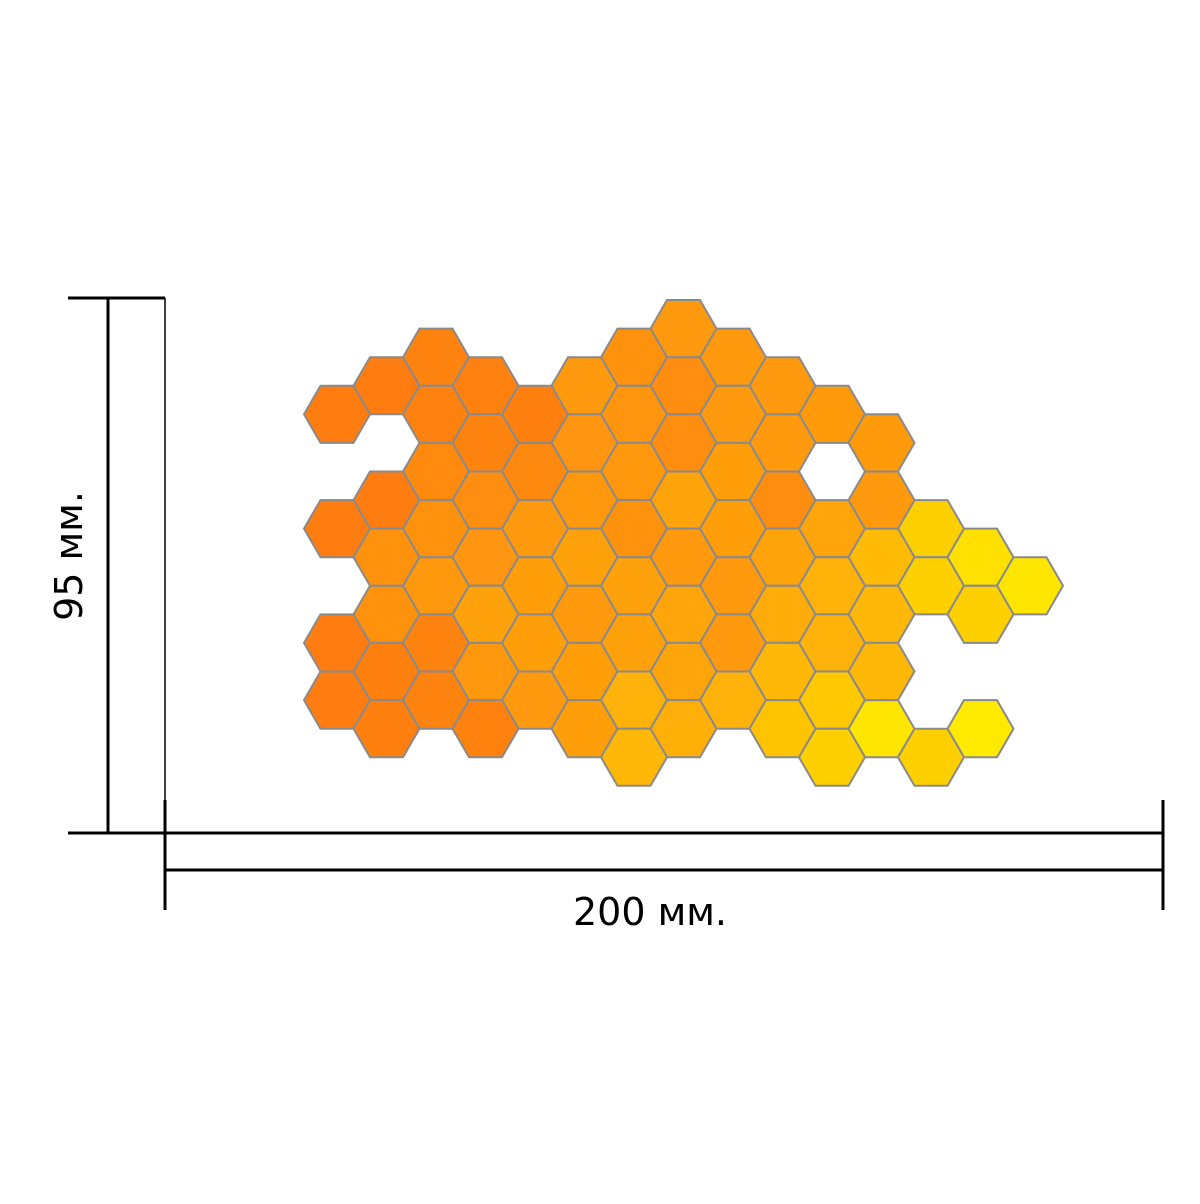 This screenshot has height=1204, width=1200. What do you see at coordinates (650, 912) in the screenshot?
I see `width-dimension-label: 200 мм.` at bounding box center [650, 912].